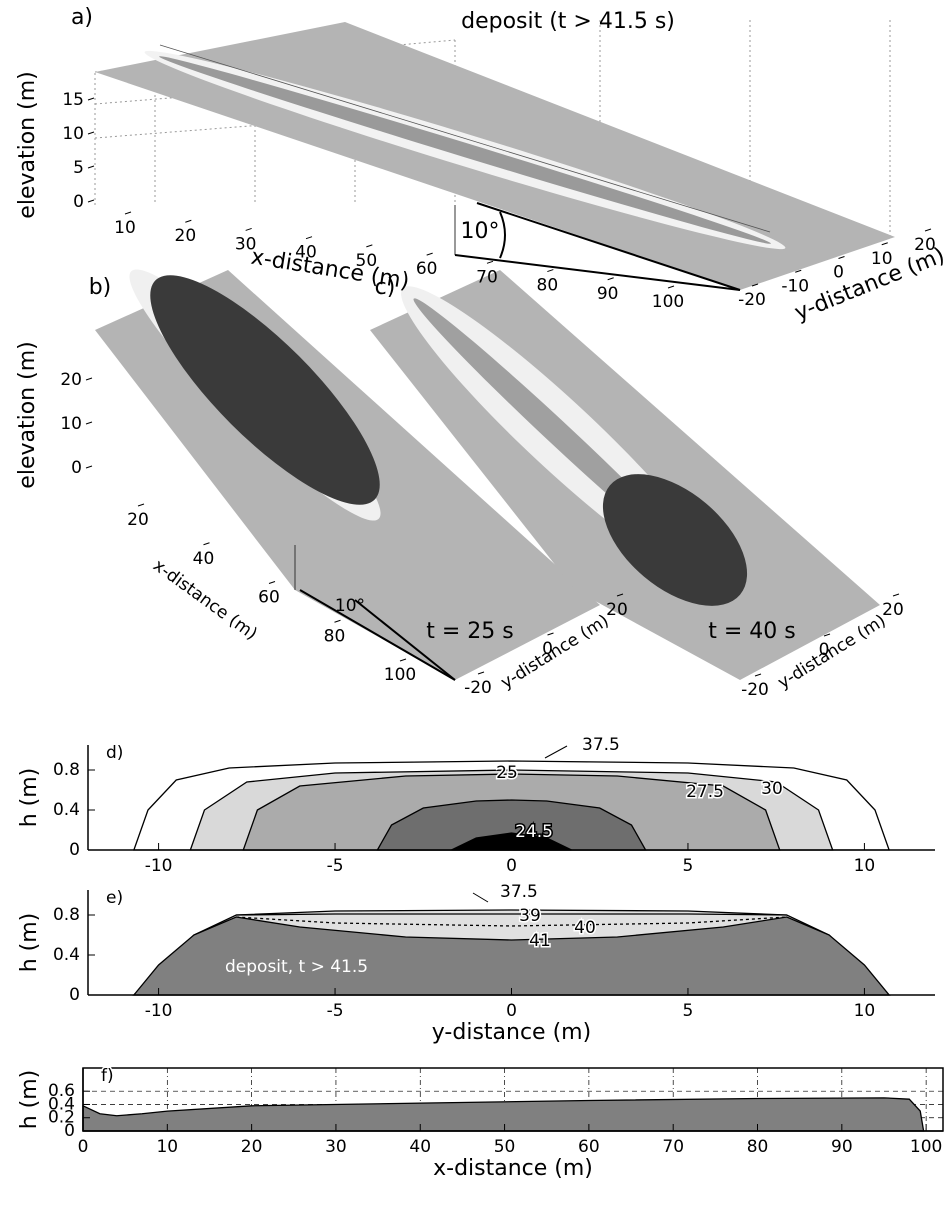  I want to click on y-tick-label: 10, so click(882, 259).